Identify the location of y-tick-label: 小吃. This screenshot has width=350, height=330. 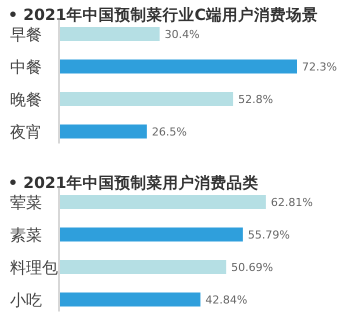
(26, 300).